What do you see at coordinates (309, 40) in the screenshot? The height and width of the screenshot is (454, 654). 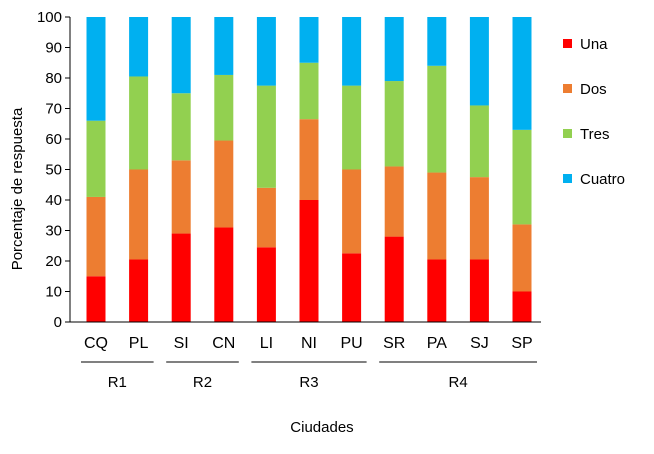 I see `bar-segment-ni-cuatro` at bounding box center [309, 40].